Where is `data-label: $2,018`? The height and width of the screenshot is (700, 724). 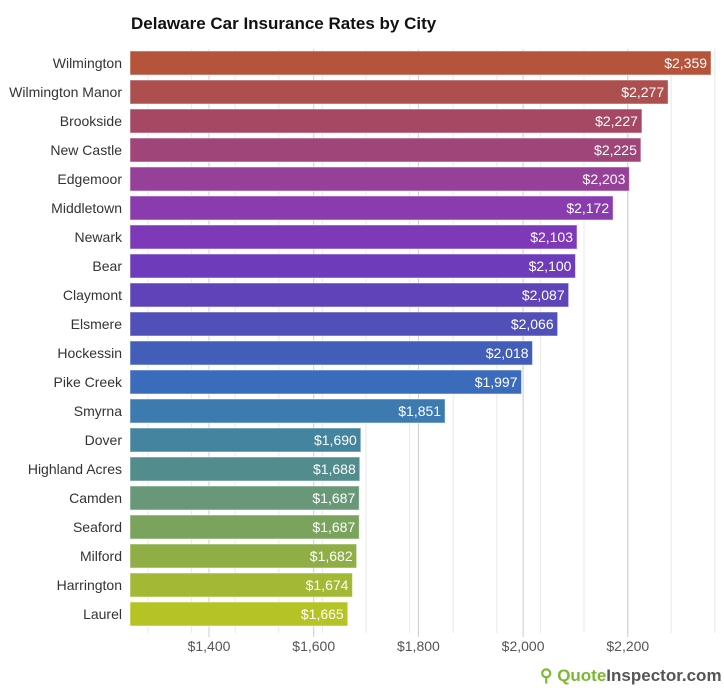
data-label: $2,018 is located at coordinates (507, 353).